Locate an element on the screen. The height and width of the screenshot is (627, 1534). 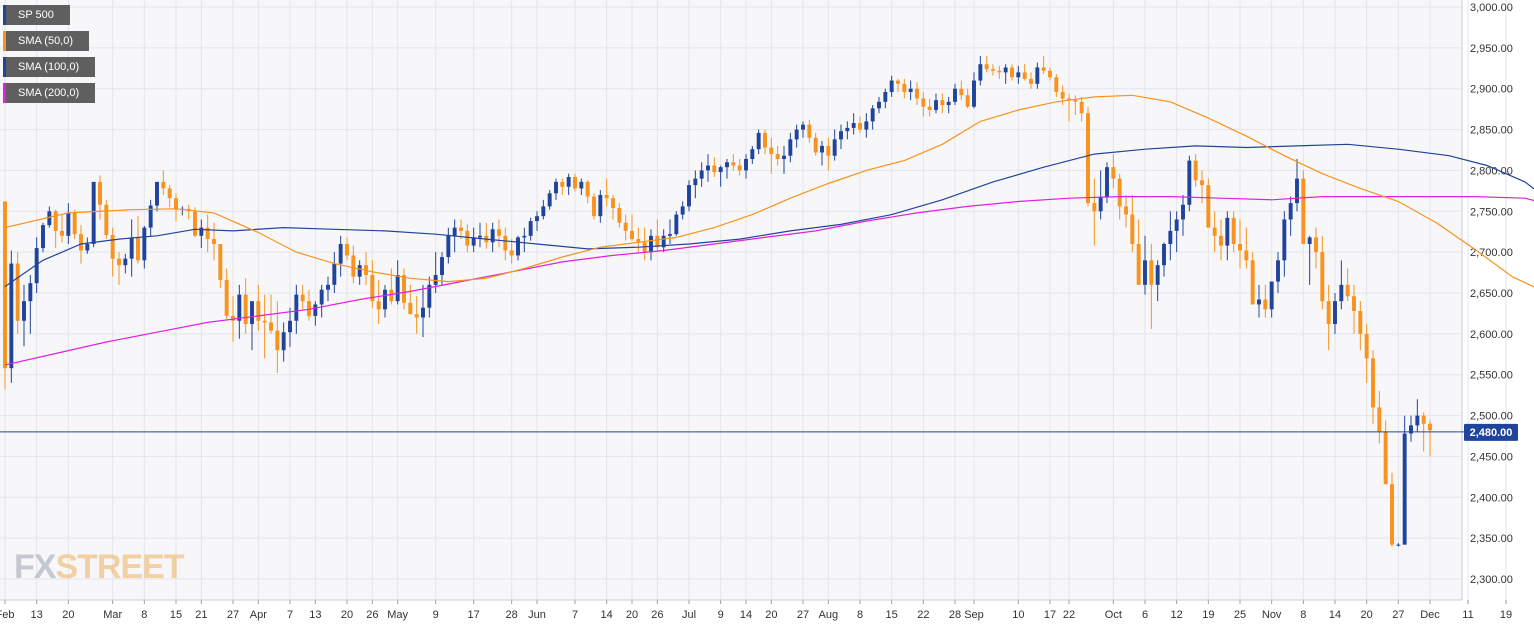
y-tick-label: 2,950.00 is located at coordinates (1491, 49).